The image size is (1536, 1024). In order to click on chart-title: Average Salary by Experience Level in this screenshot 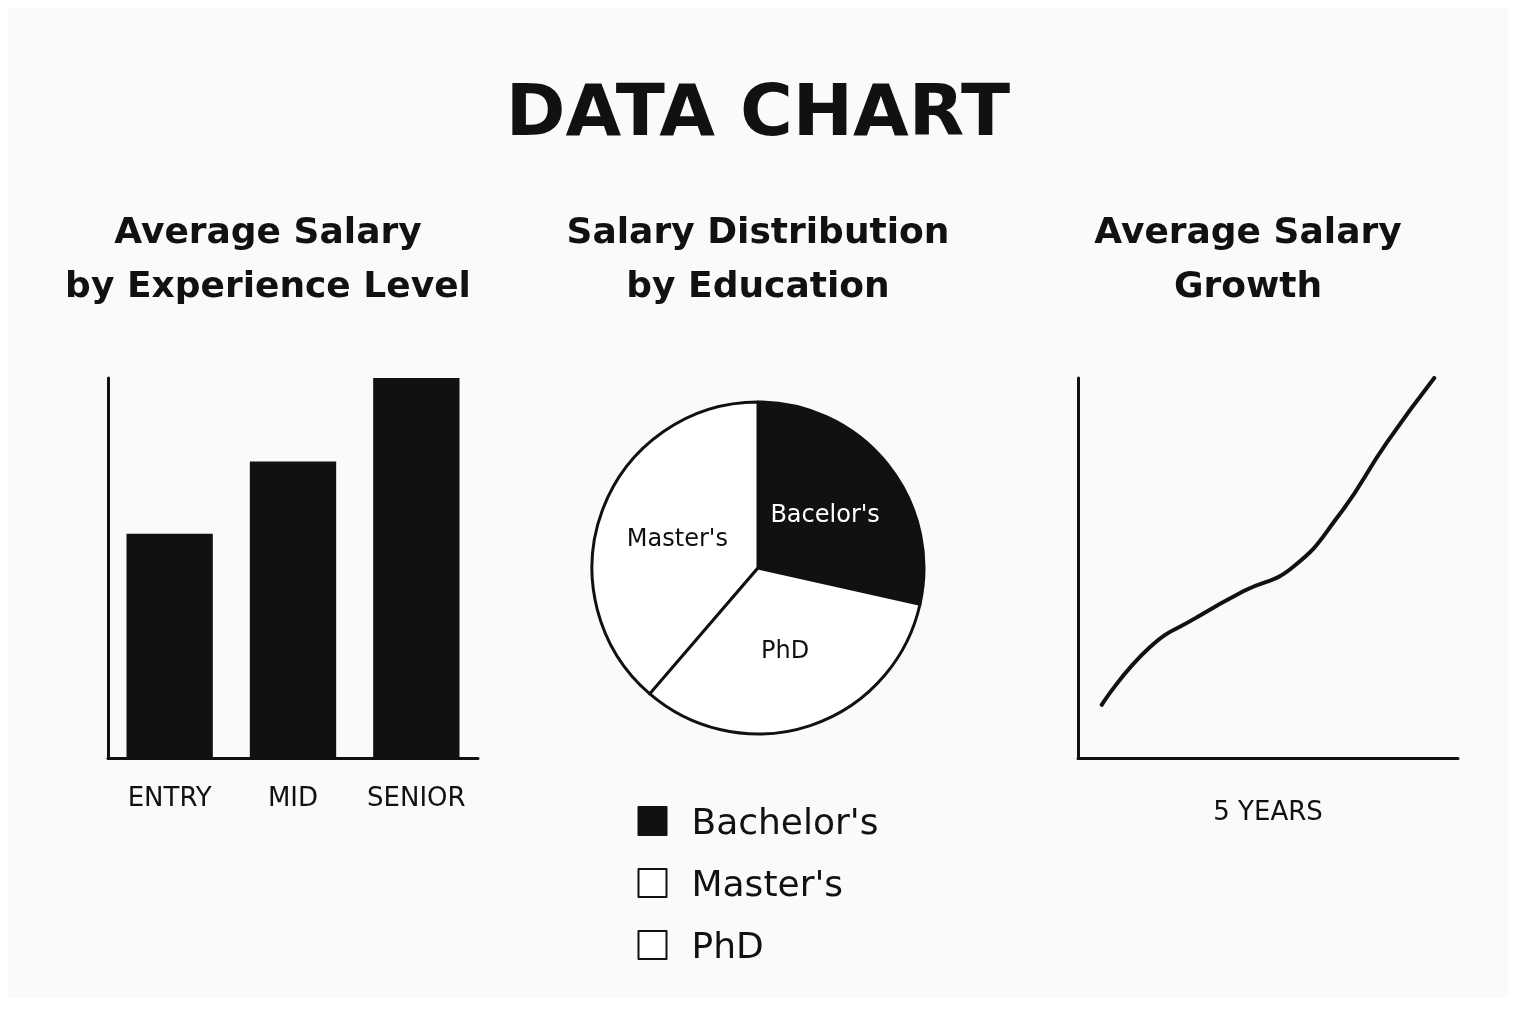, I will do `click(268, 257)`.